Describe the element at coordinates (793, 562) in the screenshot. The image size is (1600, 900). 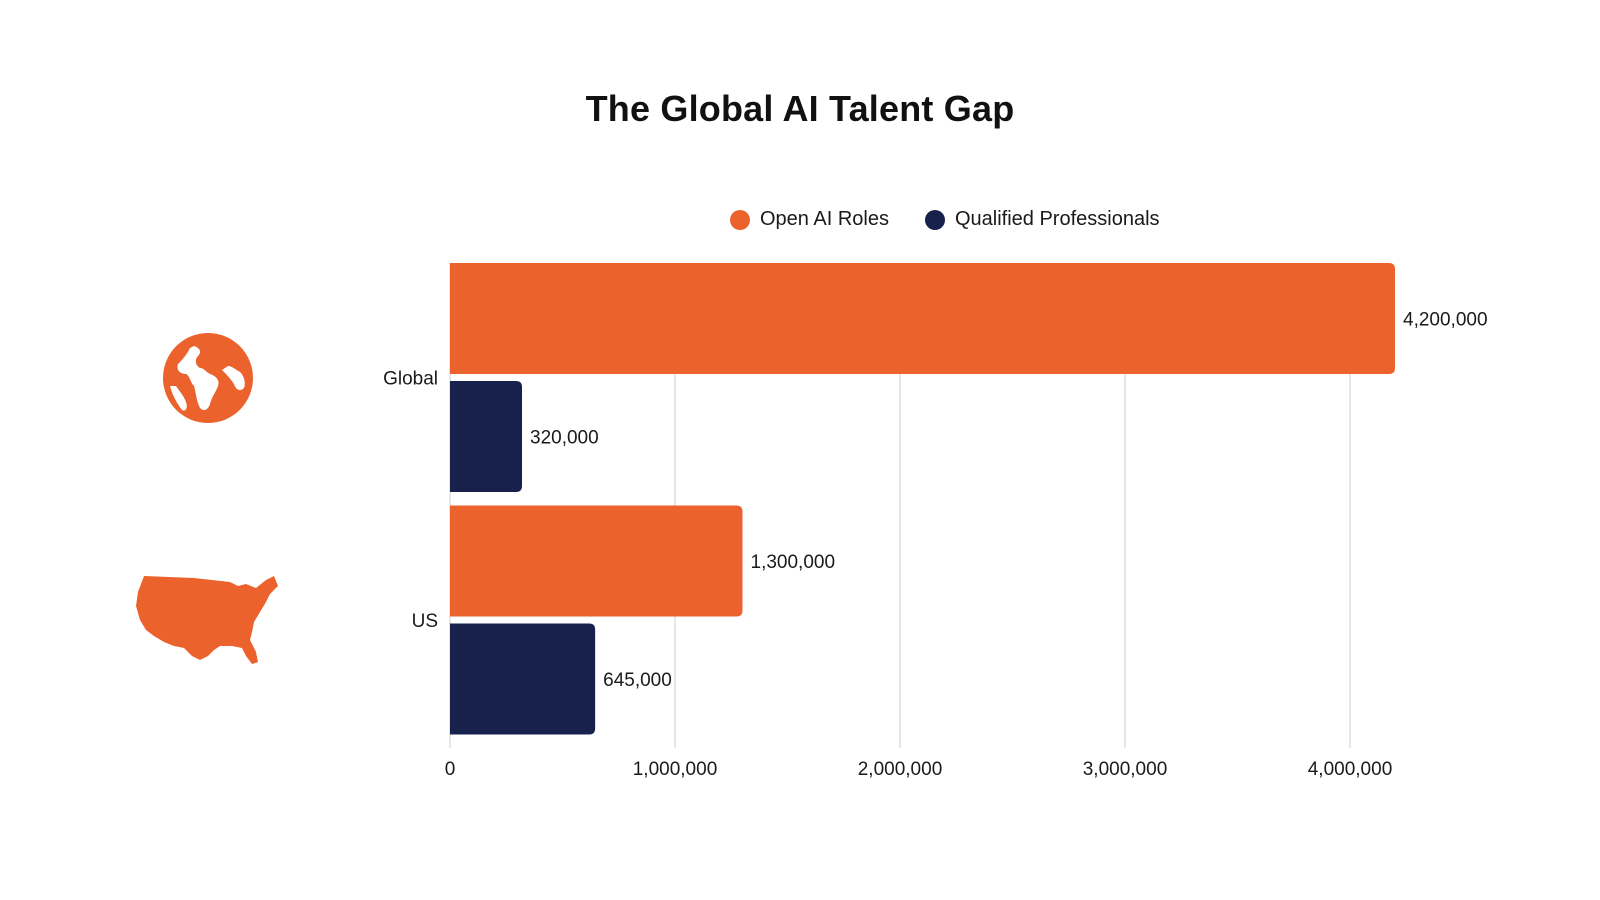
I see `data-label: 1,300,000` at that location.